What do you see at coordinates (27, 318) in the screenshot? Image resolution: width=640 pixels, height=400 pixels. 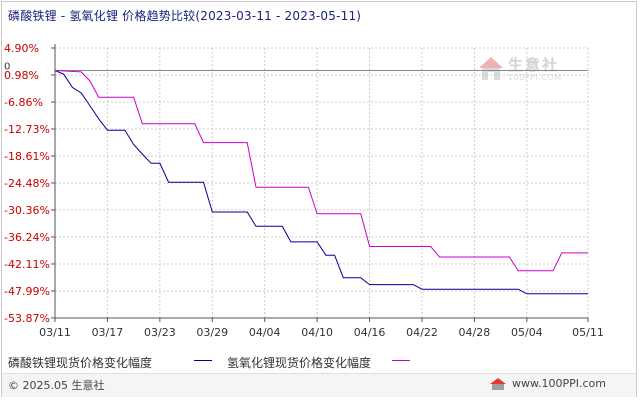 I see `y-tick-label: -53.87%` at bounding box center [27, 318].